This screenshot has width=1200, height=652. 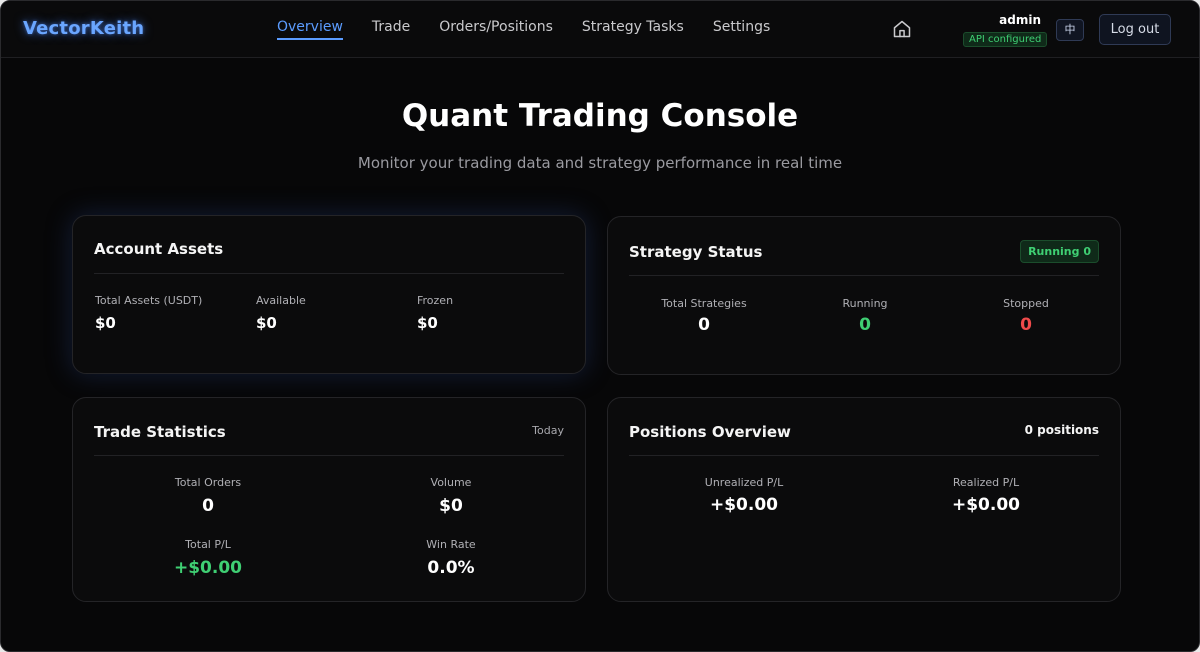 What do you see at coordinates (105, 323) in the screenshot?
I see `total-assets-value: $0` at bounding box center [105, 323].